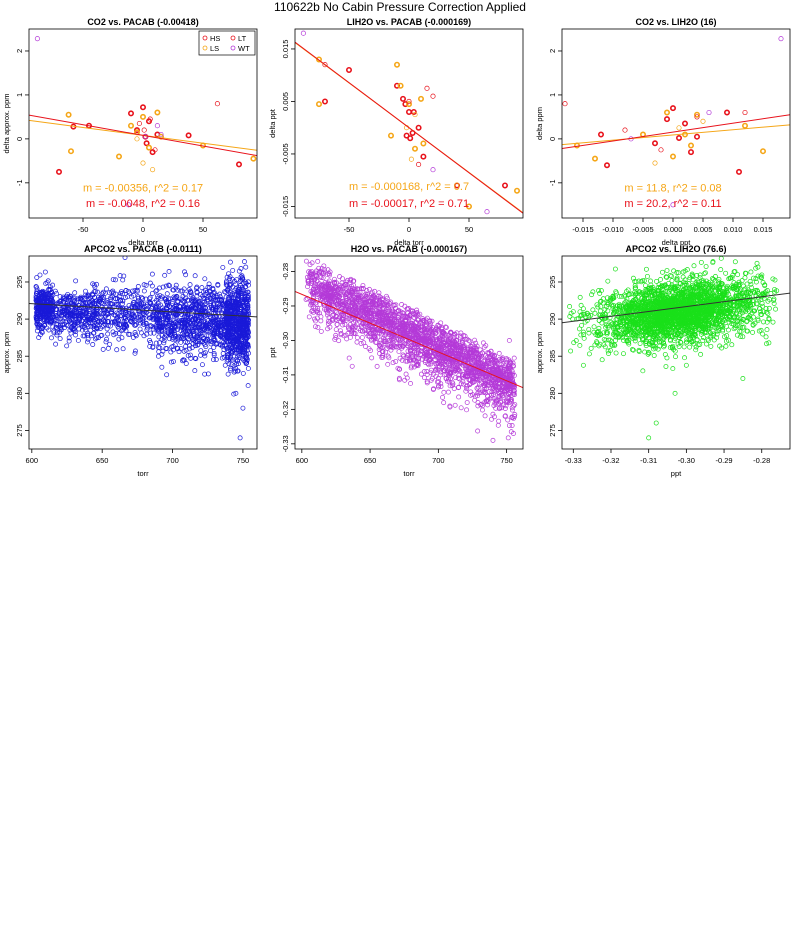  Describe the element at coordinates (205, 48) in the screenshot. I see `legend-marker-ls` at that location.